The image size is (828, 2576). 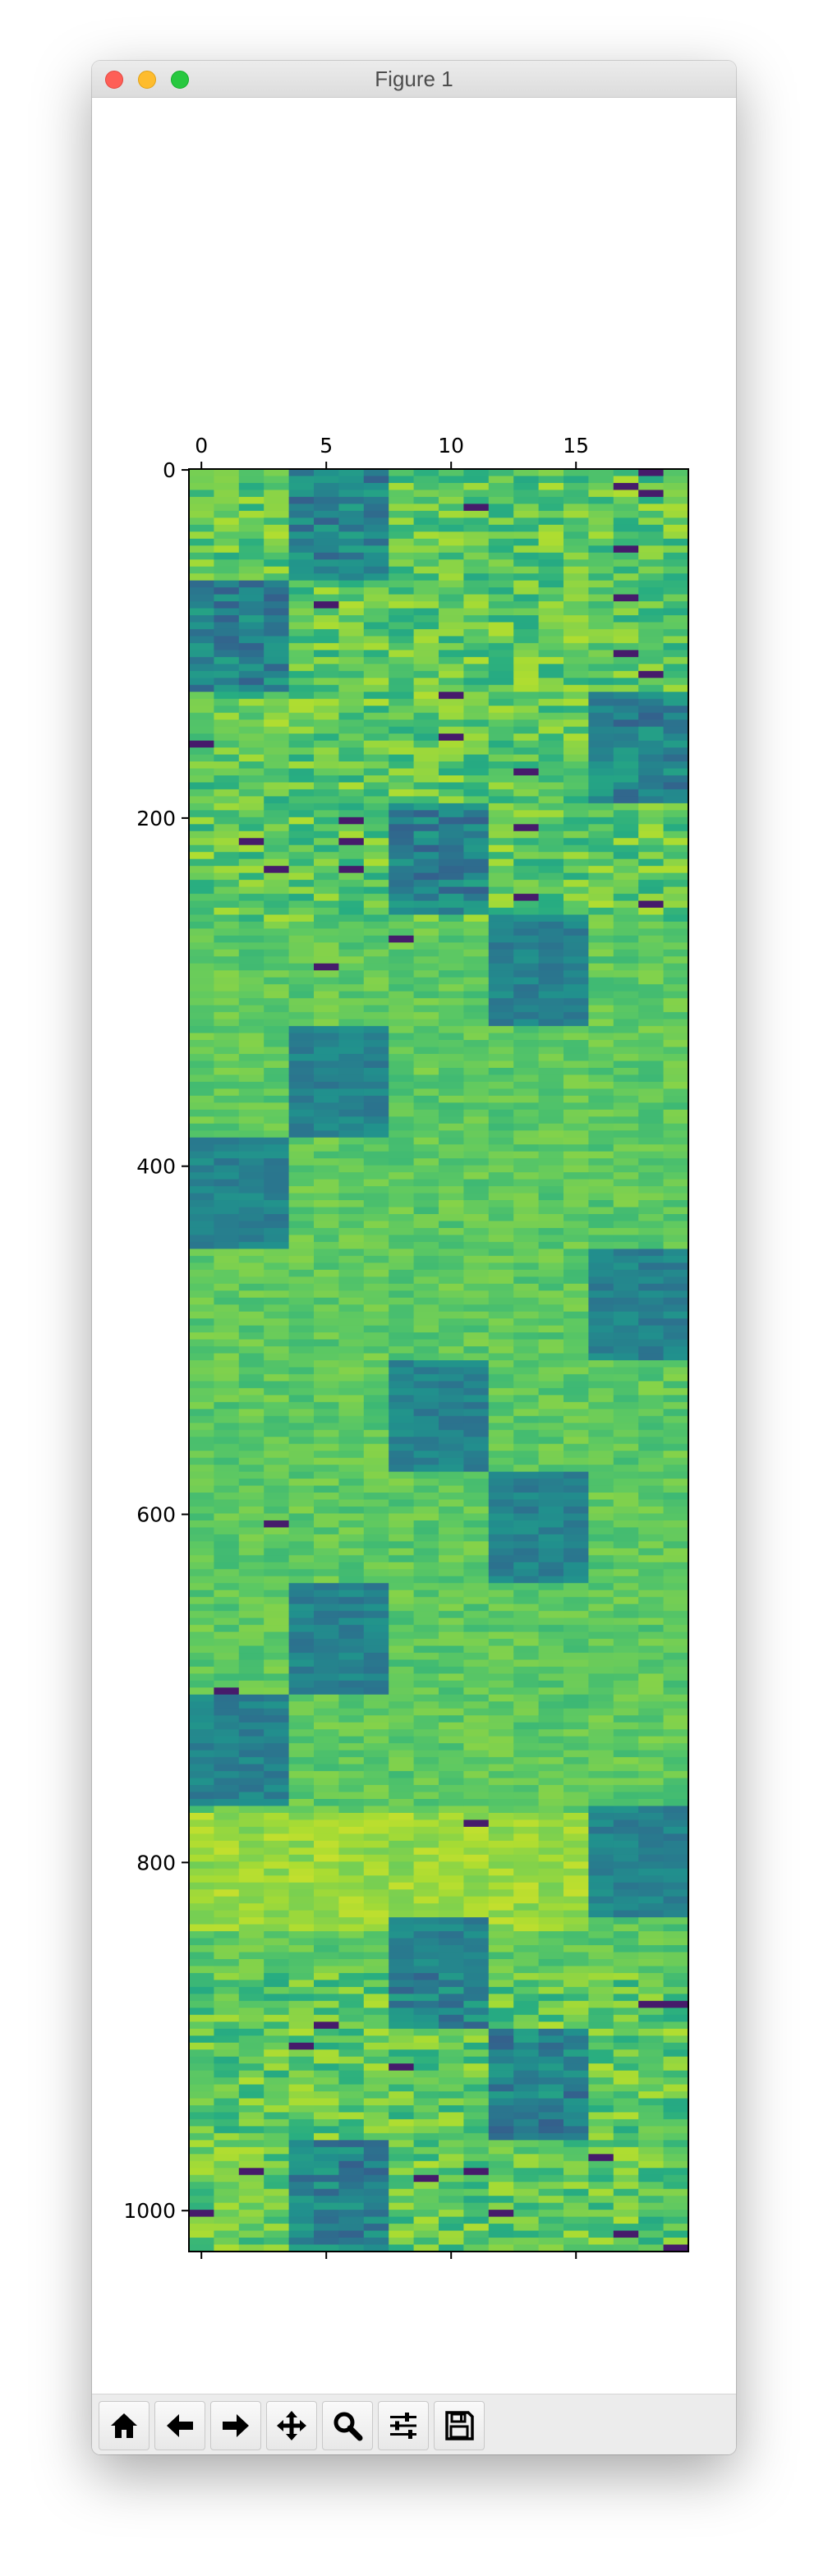 I want to click on close-window-button, so click(x=114, y=80).